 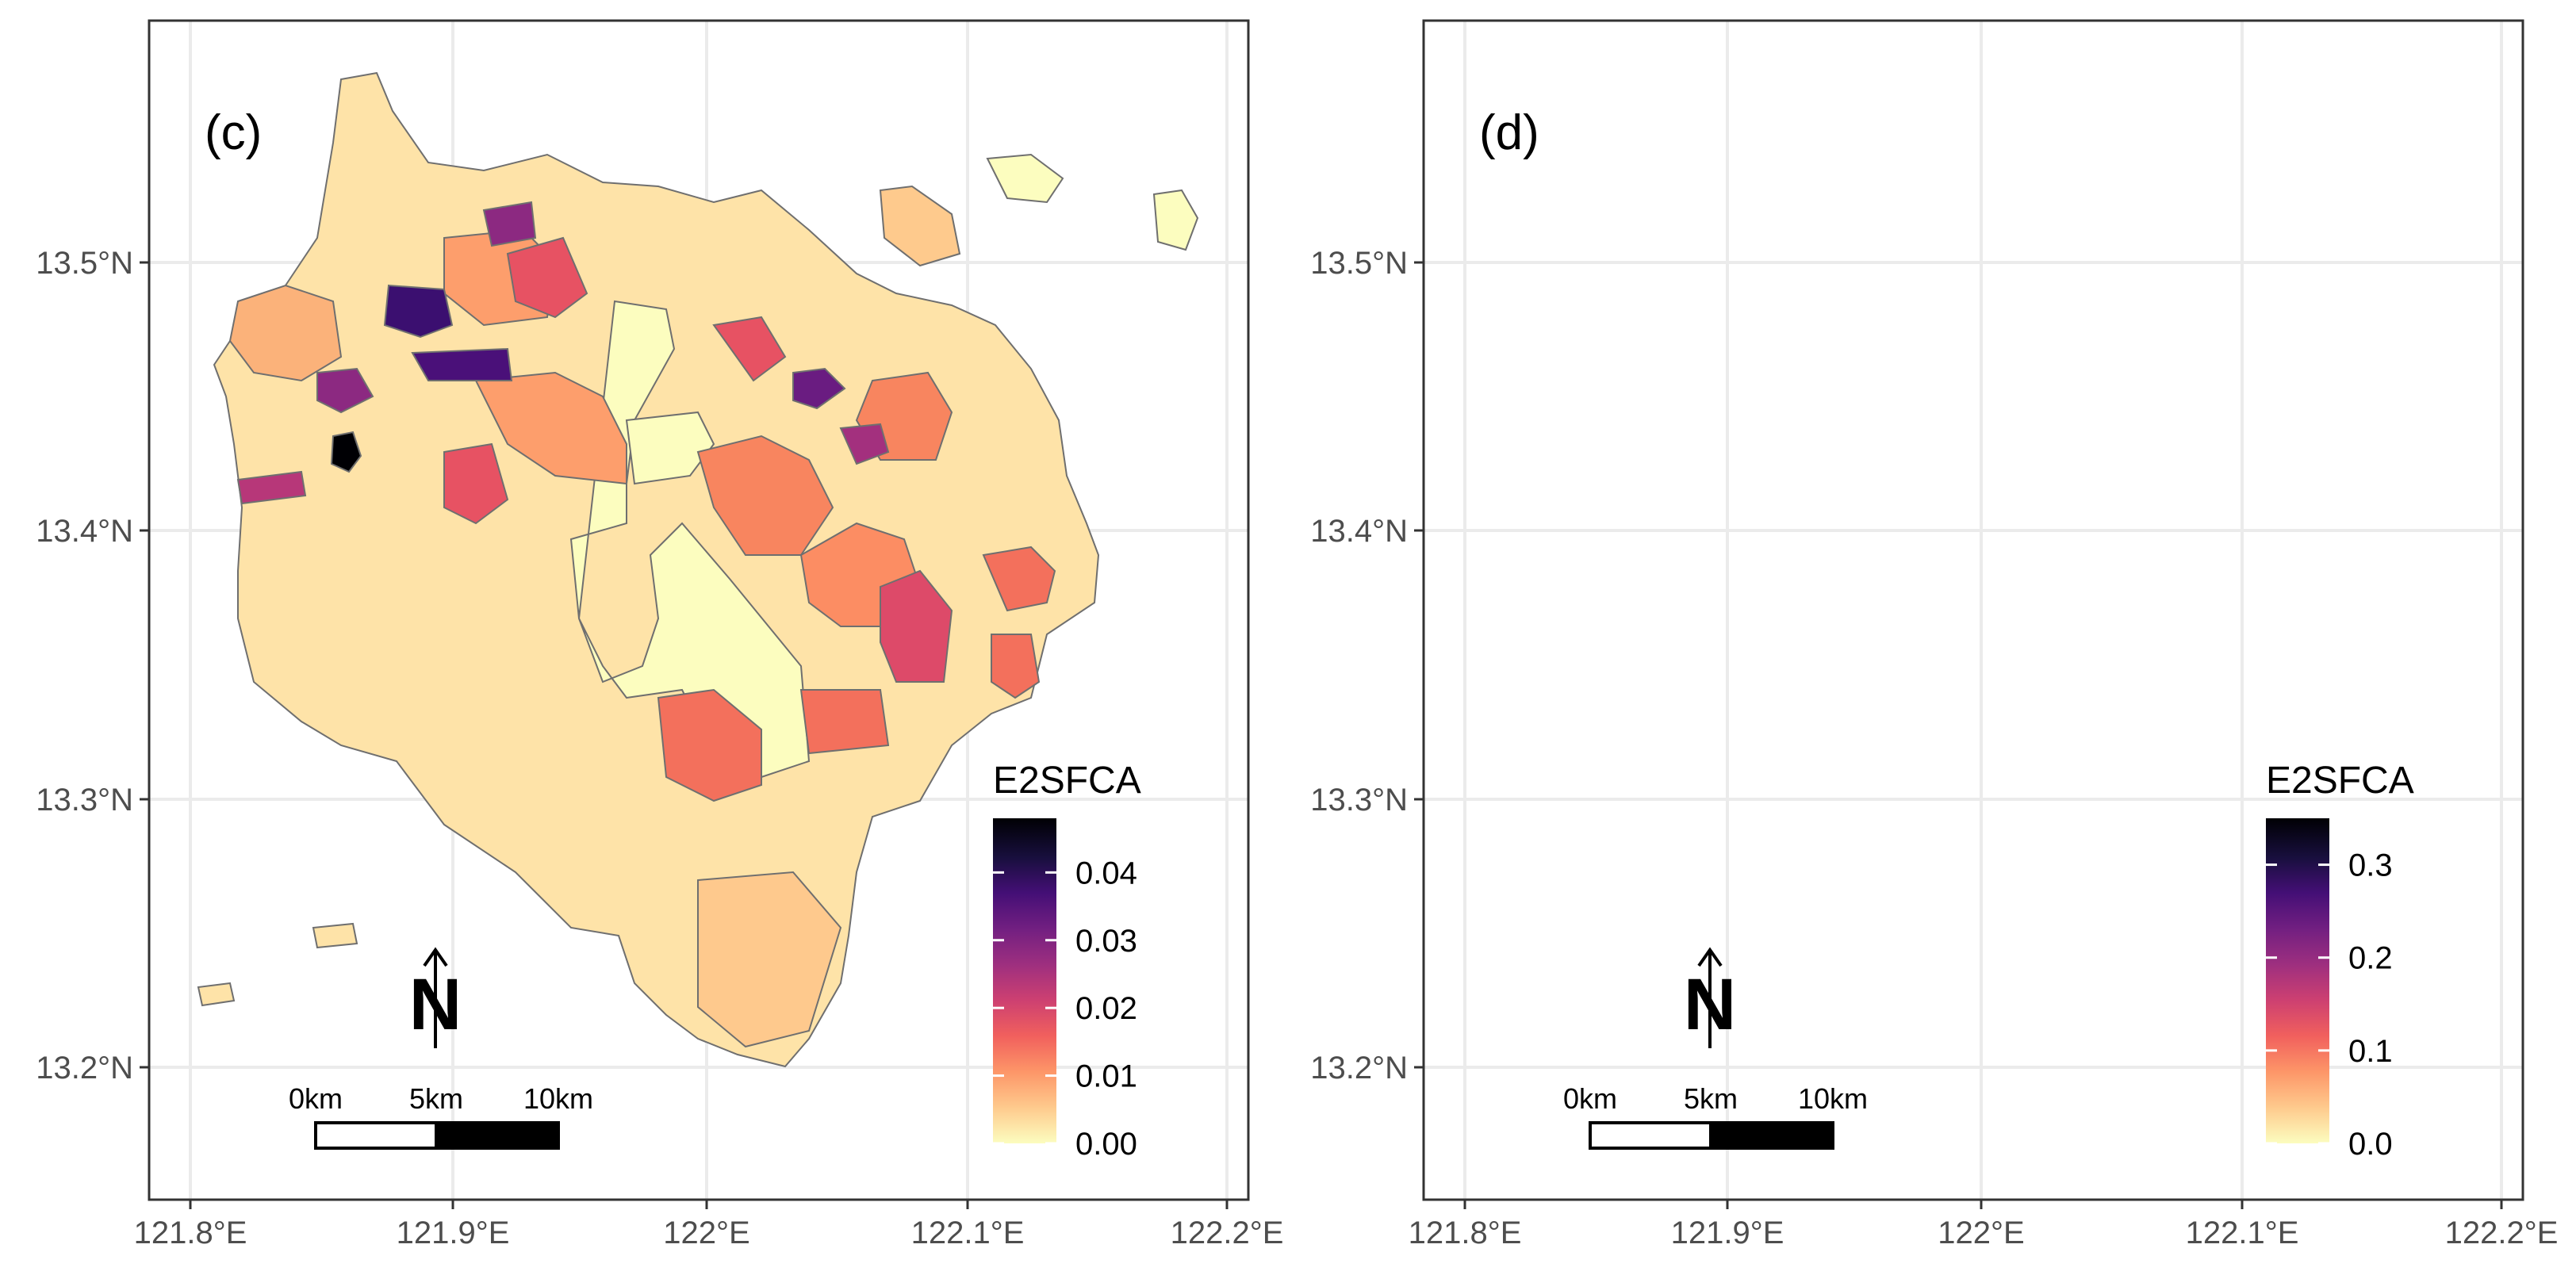 What do you see at coordinates (93, 665) in the screenshot?
I see `panel-c-y-axis: 13.5°N 13.4°N 13.3°N 13.2°N` at bounding box center [93, 665].